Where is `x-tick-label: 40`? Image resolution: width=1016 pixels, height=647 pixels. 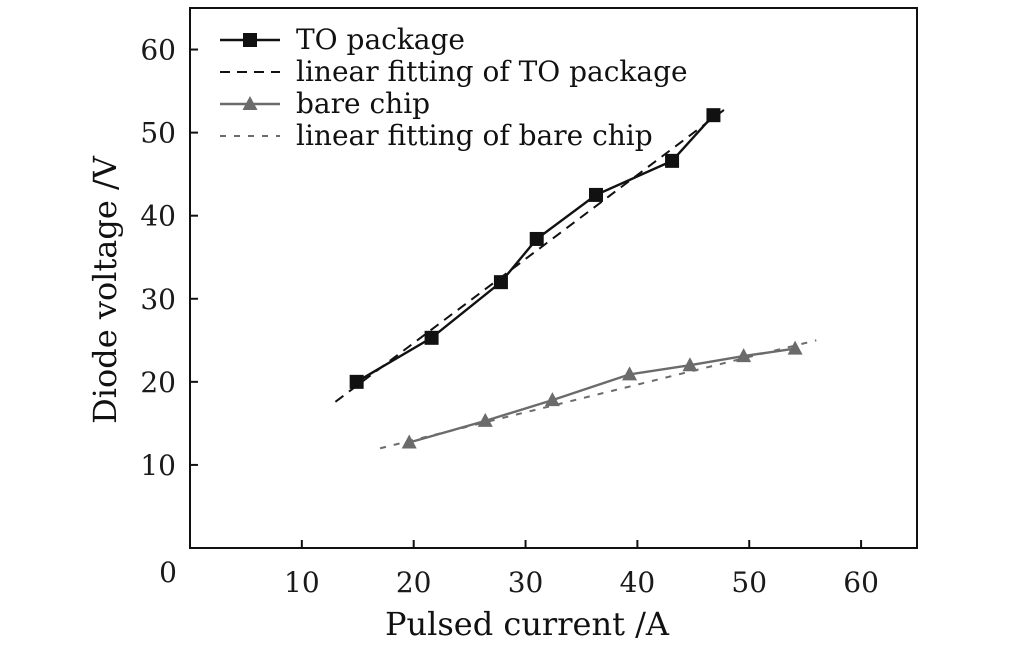 x-tick-label: 40 is located at coordinates (638, 582).